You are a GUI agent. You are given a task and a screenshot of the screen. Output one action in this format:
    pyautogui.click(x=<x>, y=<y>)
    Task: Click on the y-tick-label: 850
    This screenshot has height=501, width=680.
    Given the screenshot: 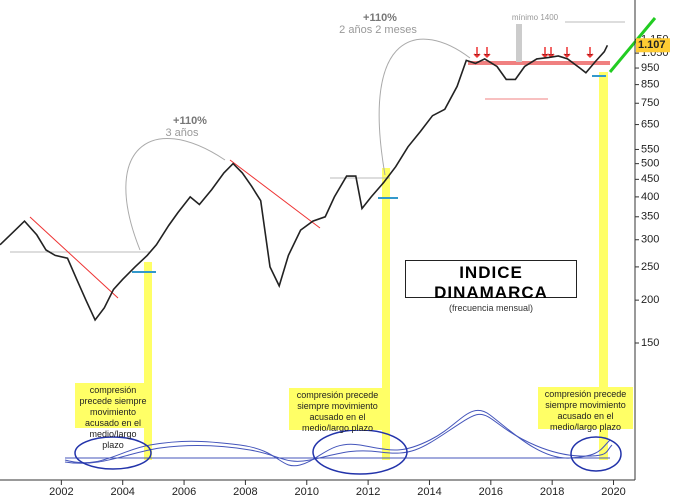 What is the action you would take?
    pyautogui.click(x=650, y=85)
    